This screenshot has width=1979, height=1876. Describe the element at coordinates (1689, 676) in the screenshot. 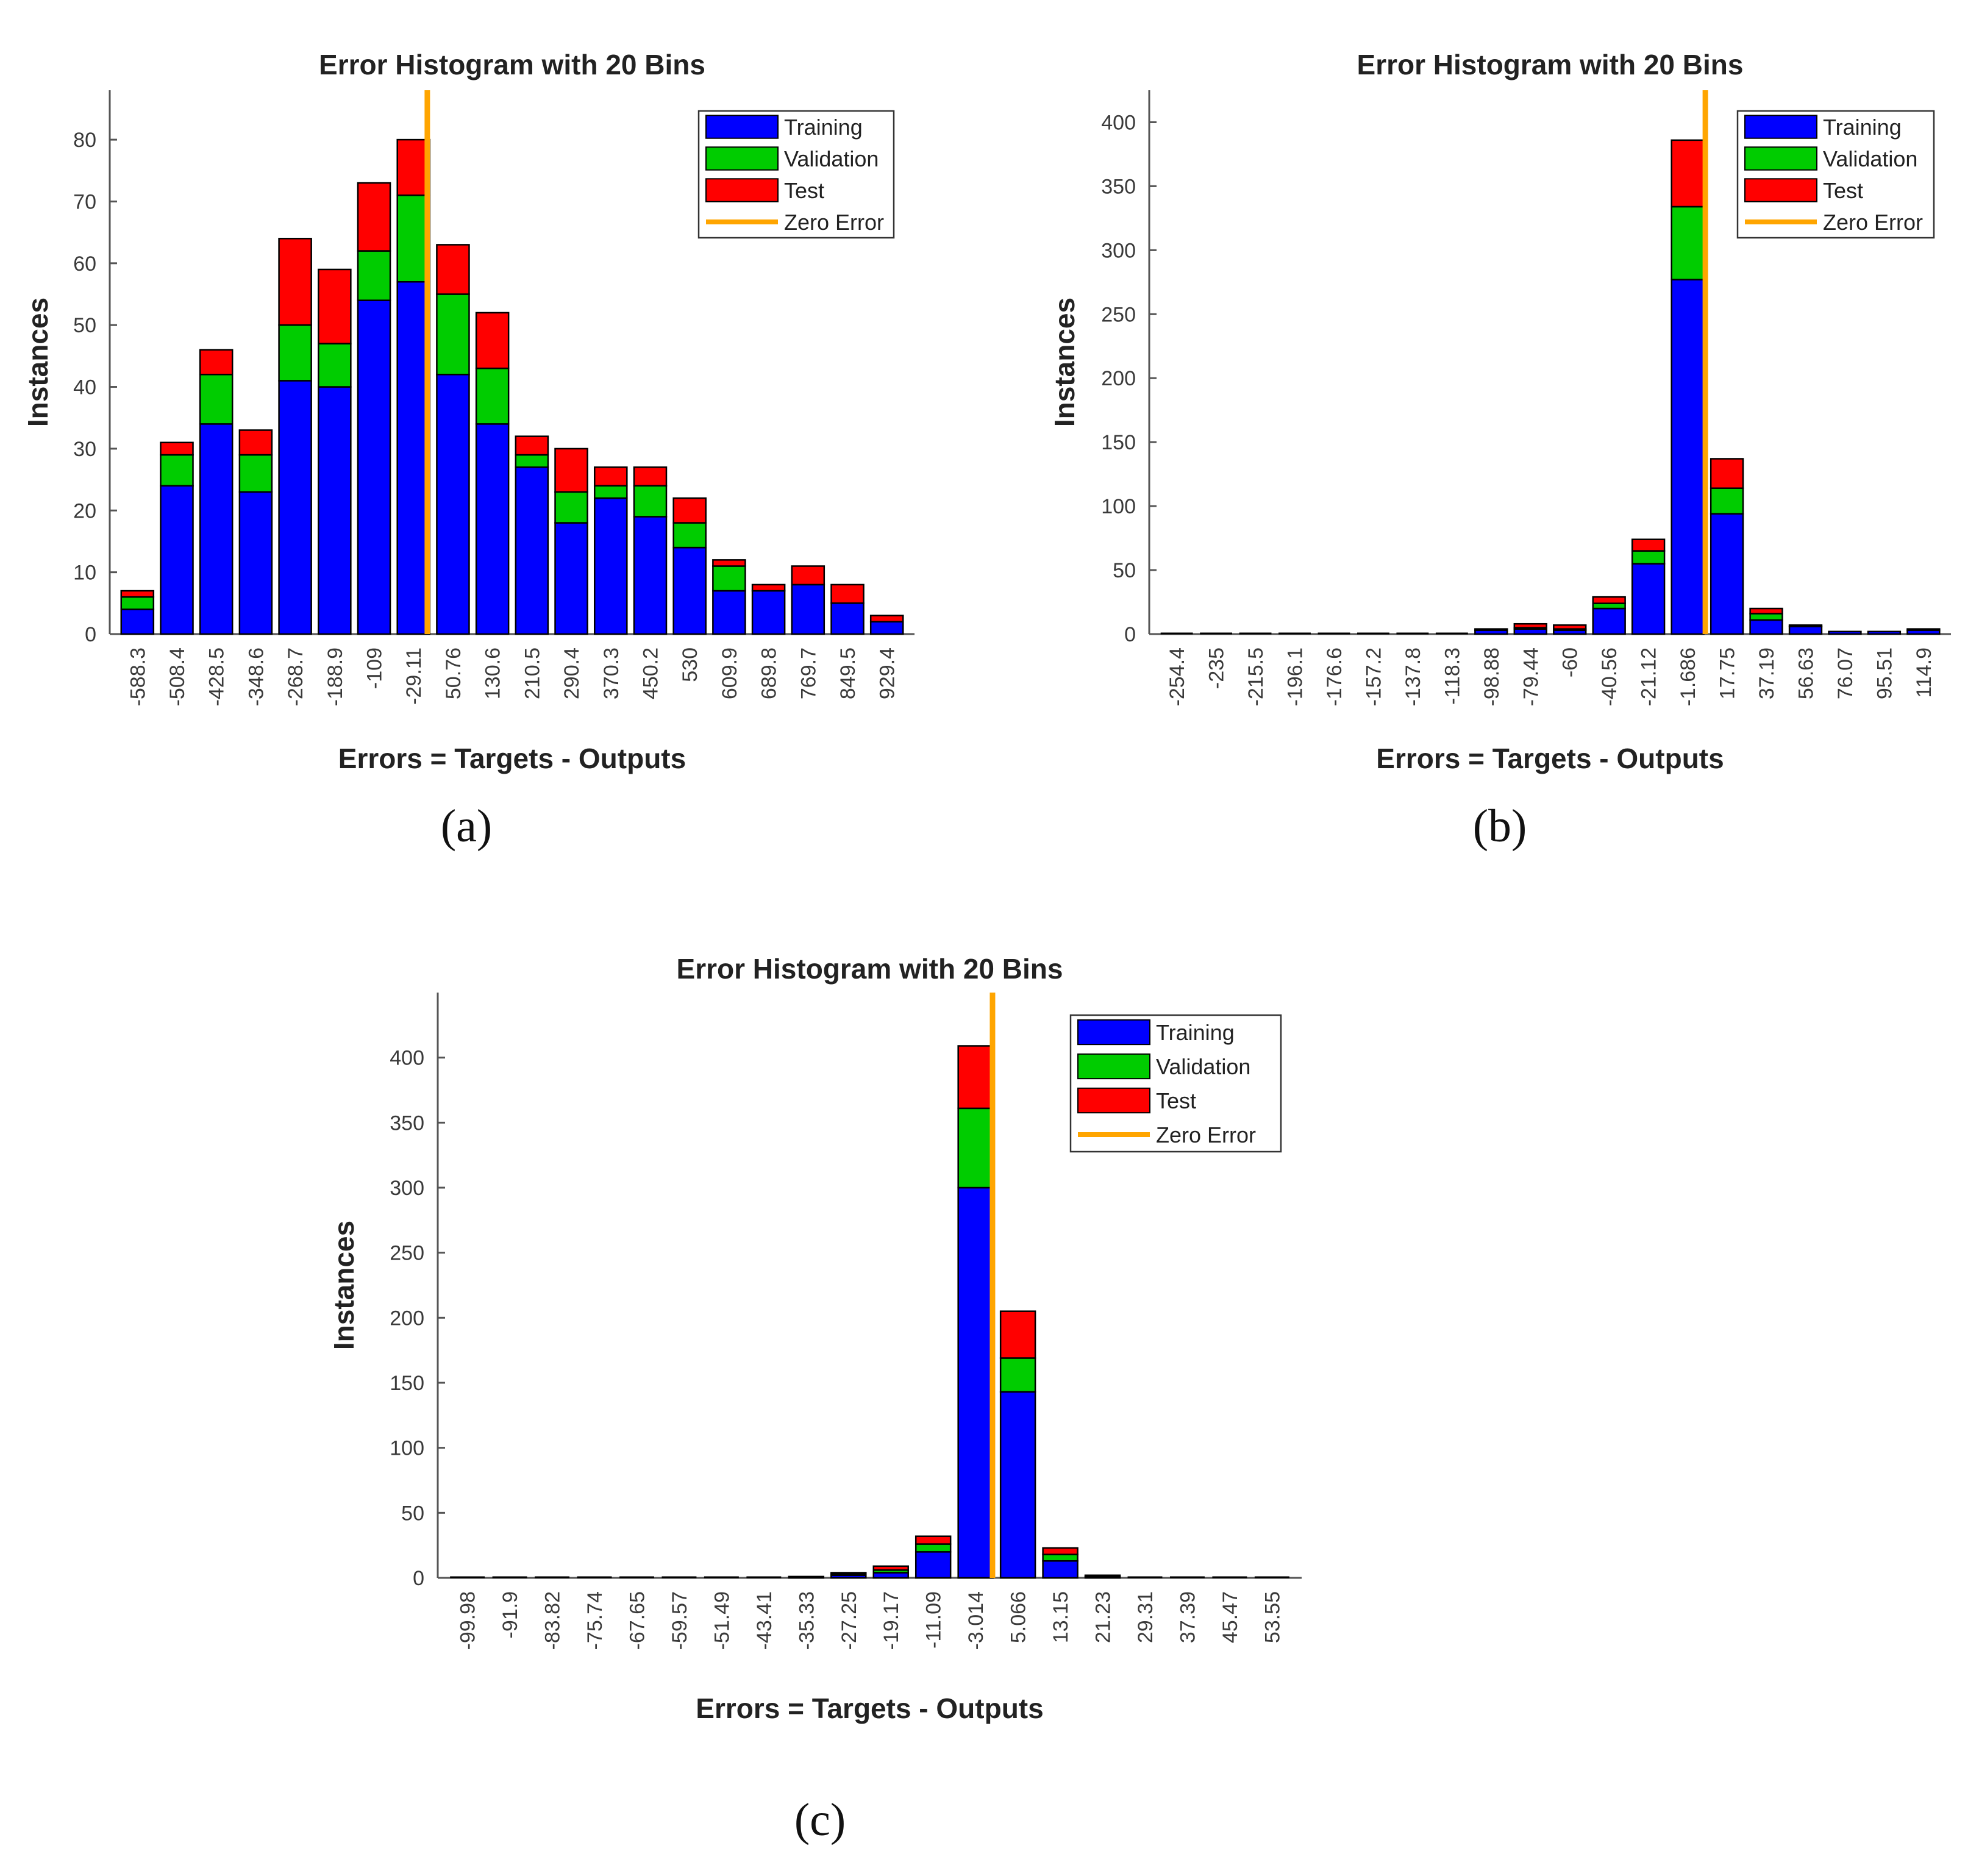

I see `chart-b-x-tick-label: -1.686` at that location.